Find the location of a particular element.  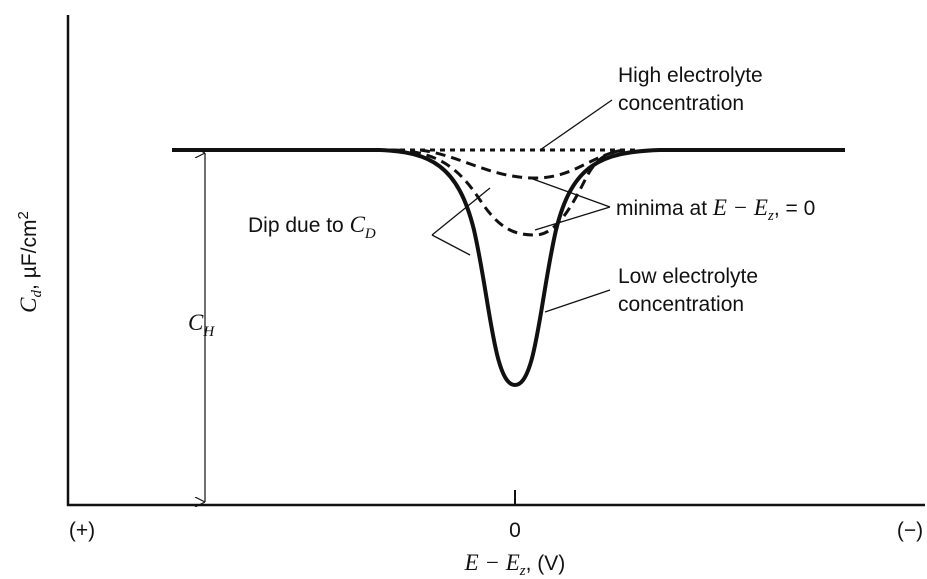

annotation: CH is located at coordinates (201, 325).